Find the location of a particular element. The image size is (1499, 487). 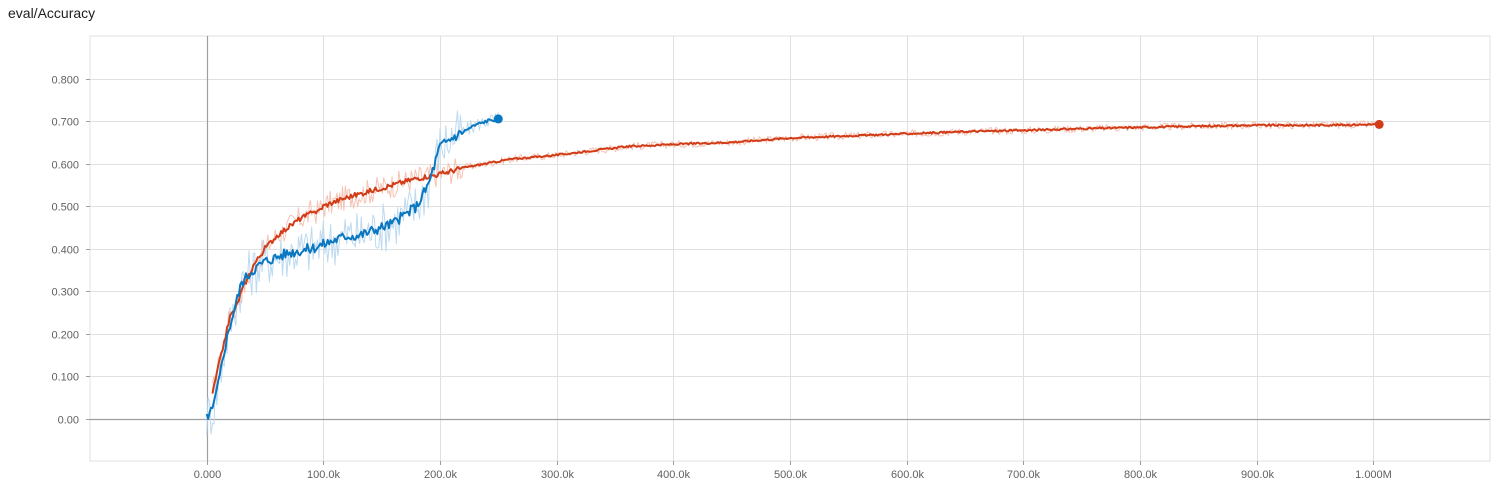

series-1-end-point is located at coordinates (1379, 124).